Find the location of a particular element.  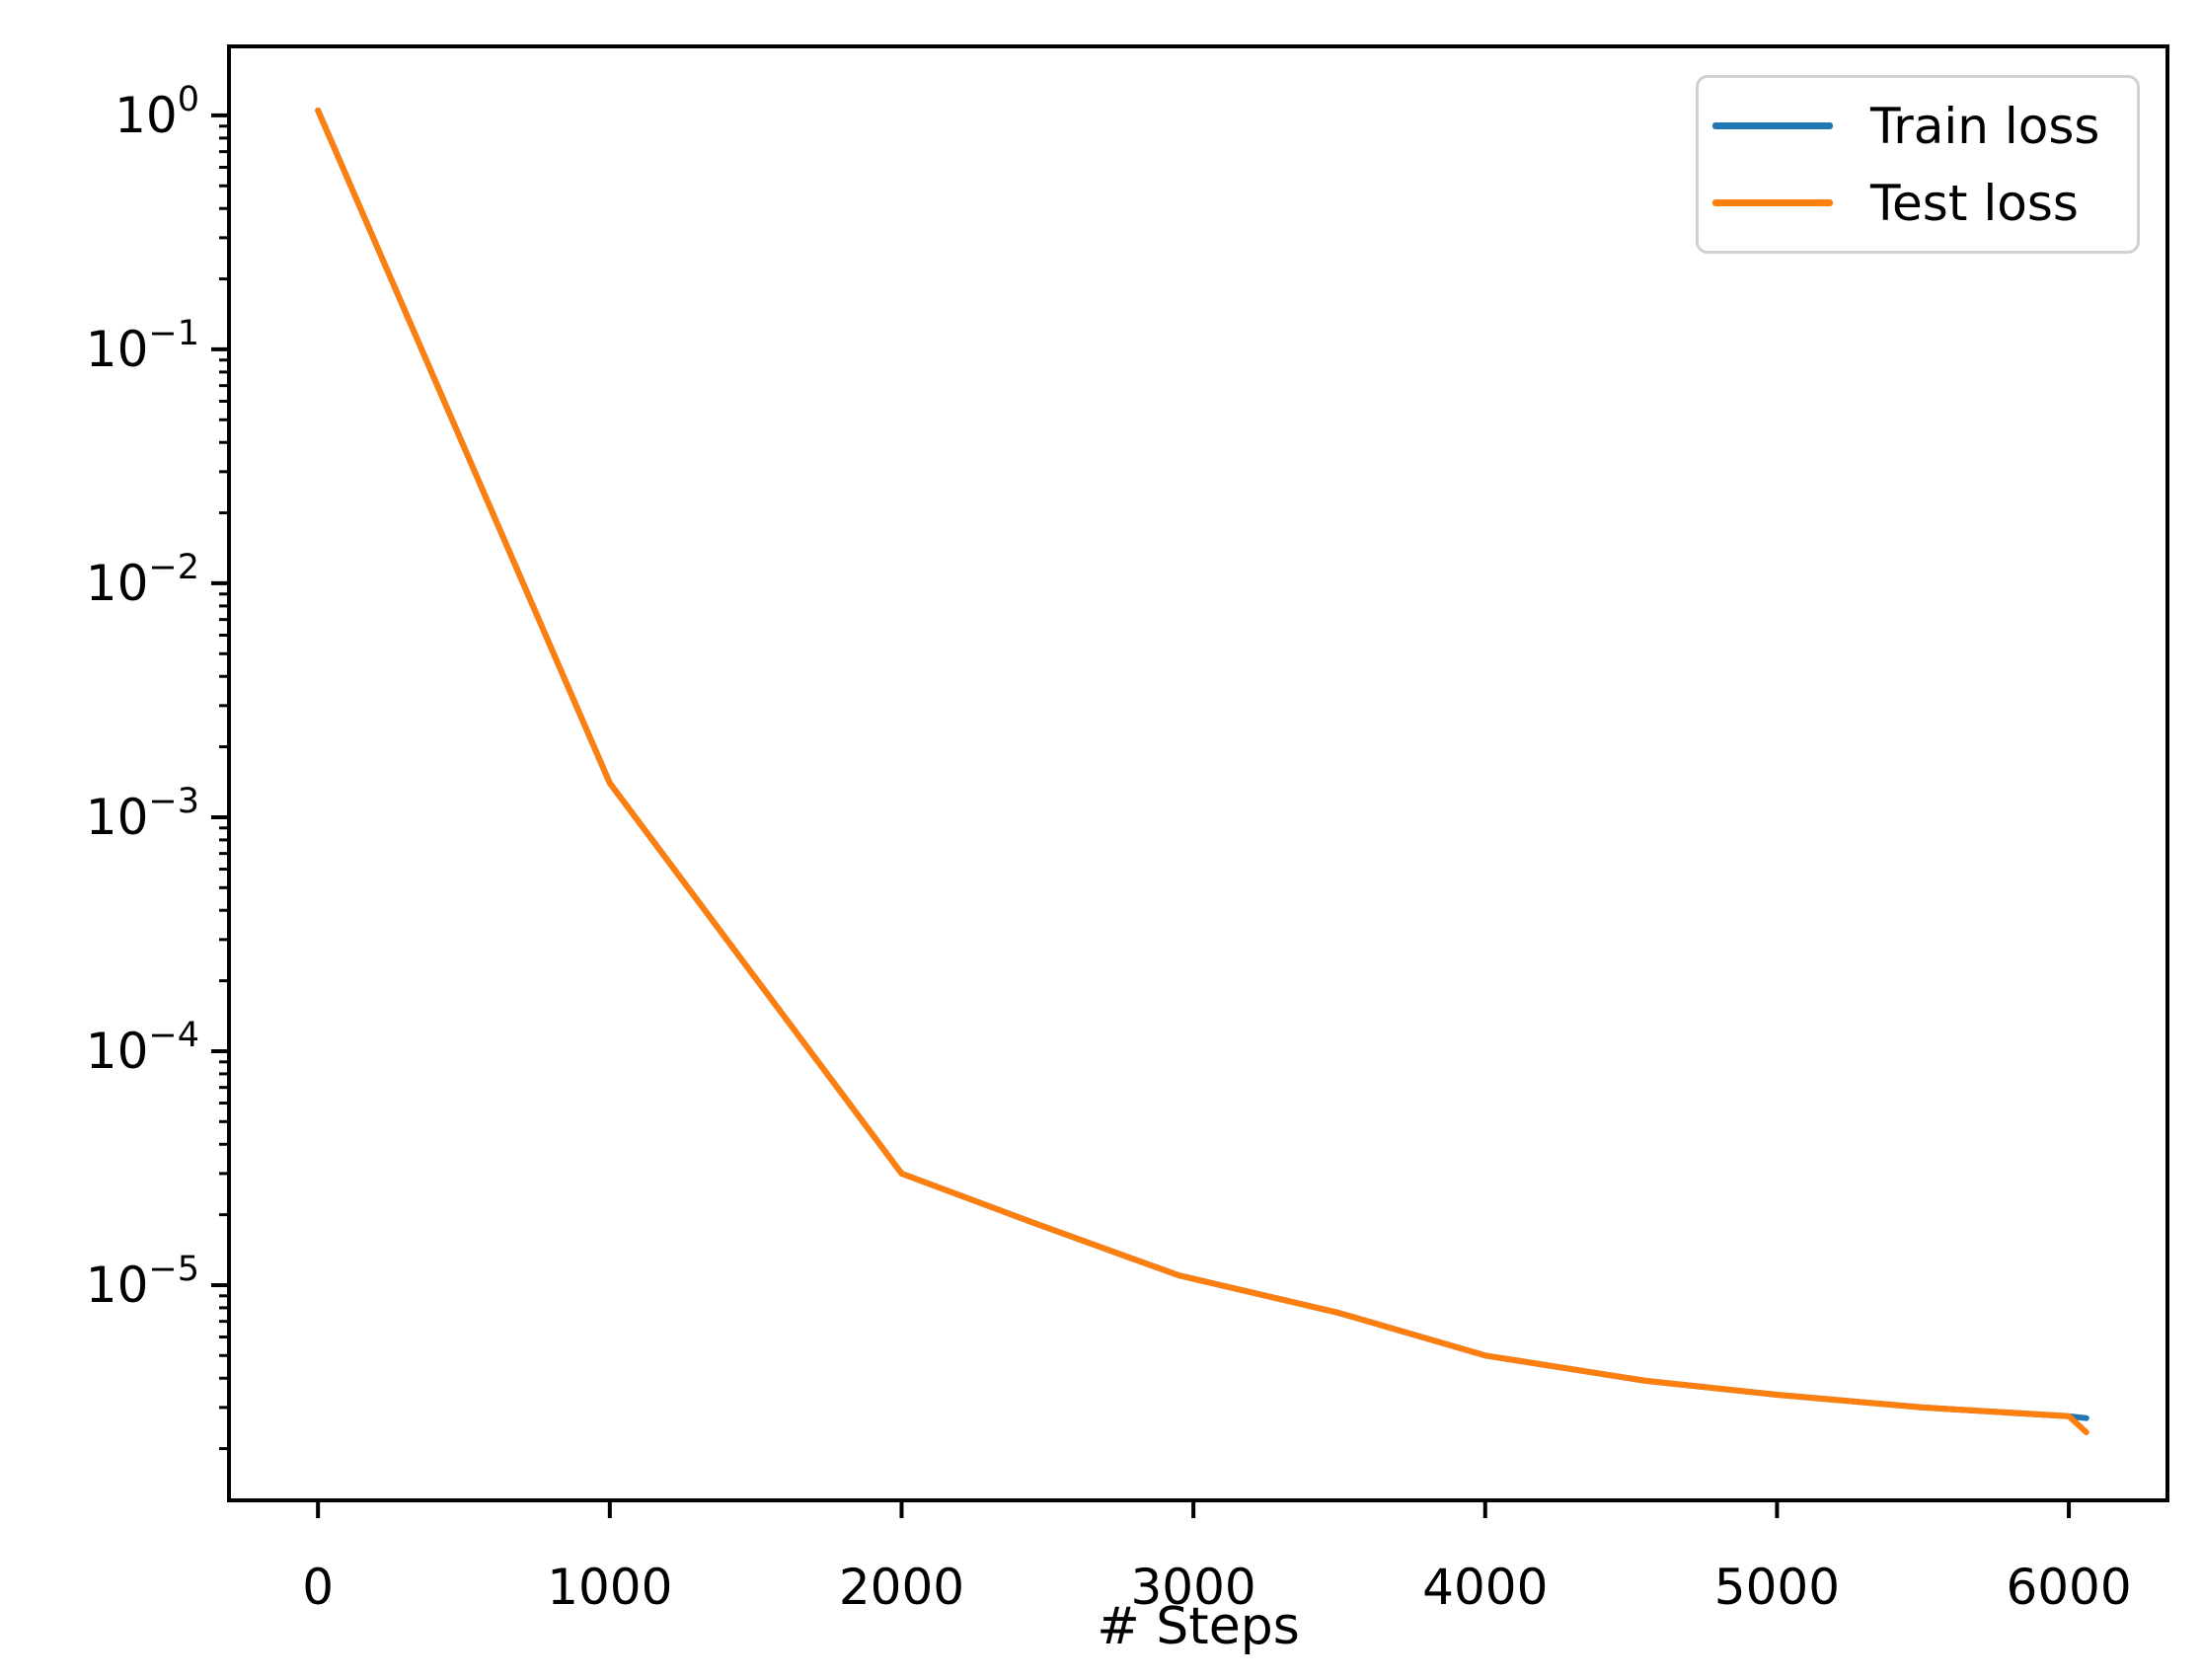

legend-entry-train-loss: Train loss is located at coordinates (1924, 126).